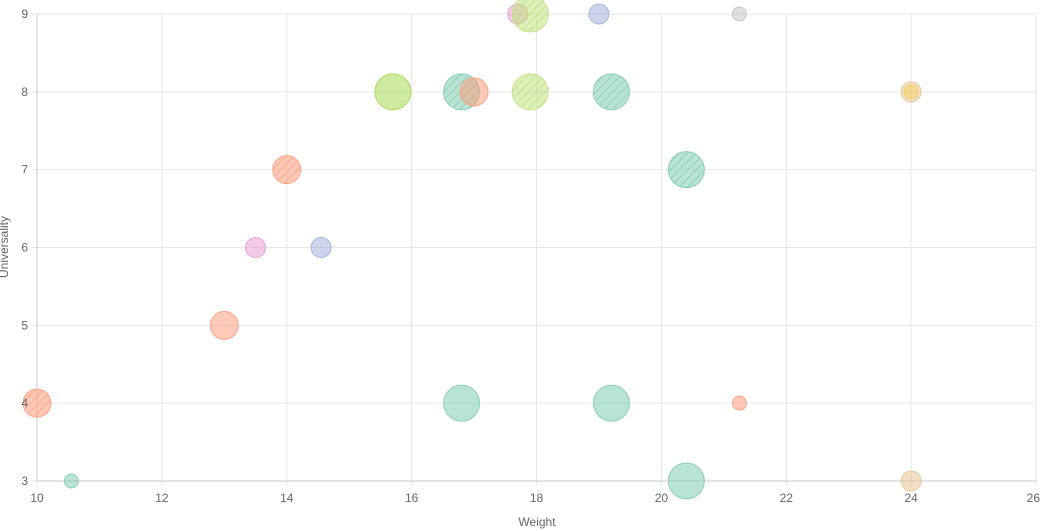 The image size is (1042, 531). Describe the element at coordinates (287, 498) in the screenshot. I see `x-tick-label: 14` at that location.